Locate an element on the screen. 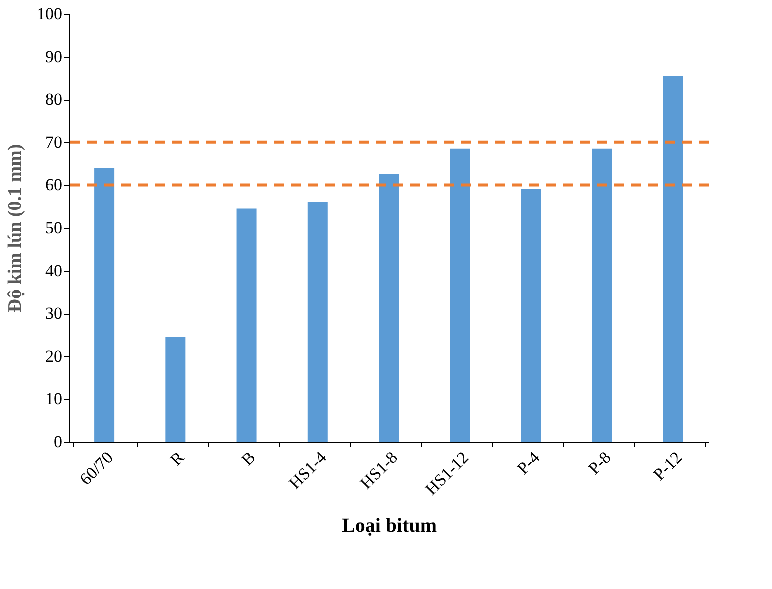  y-tick-label: 100 is located at coordinates (49, 14).